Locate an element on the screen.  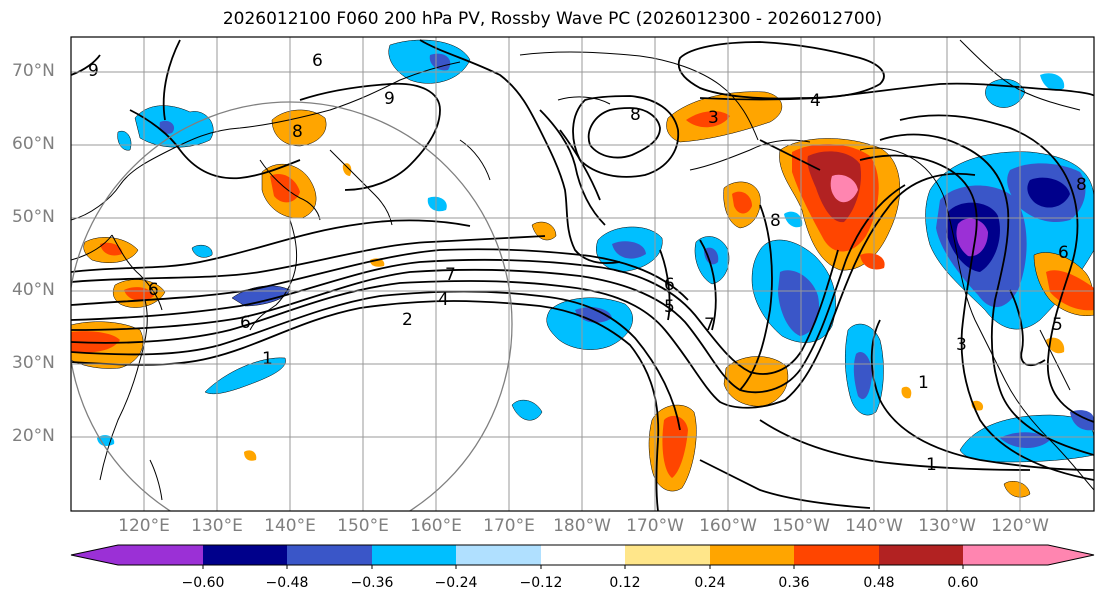
lat-label: 50°N is located at coordinates (33, 217).